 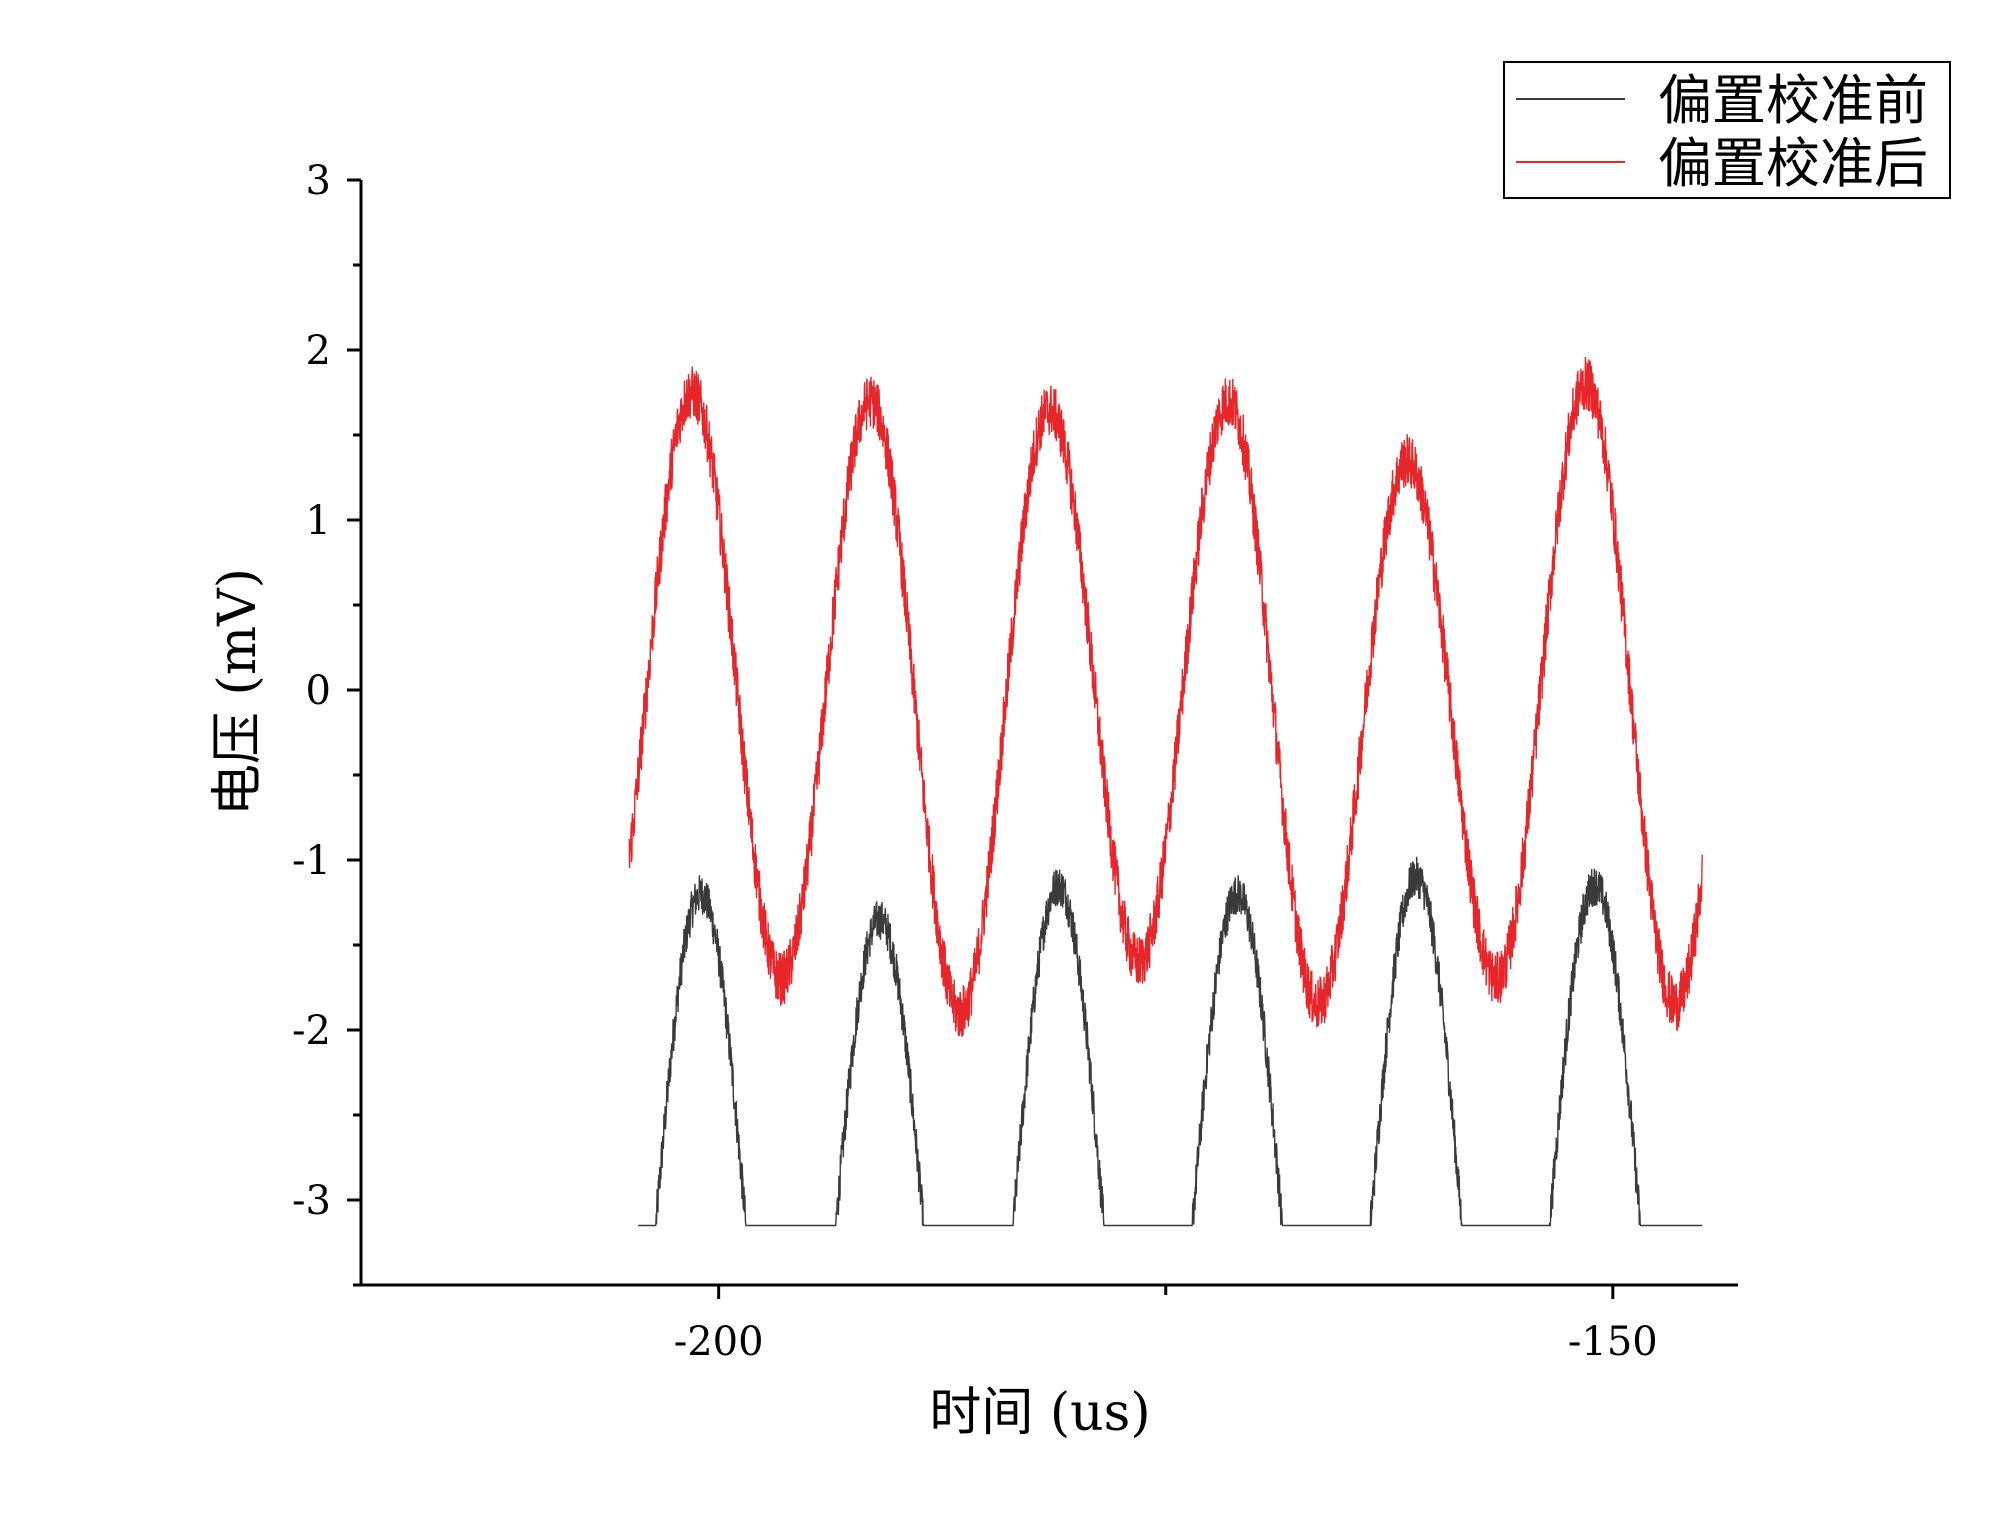 I want to click on y-axis-title: 电压 (mV), so click(x=238, y=692).